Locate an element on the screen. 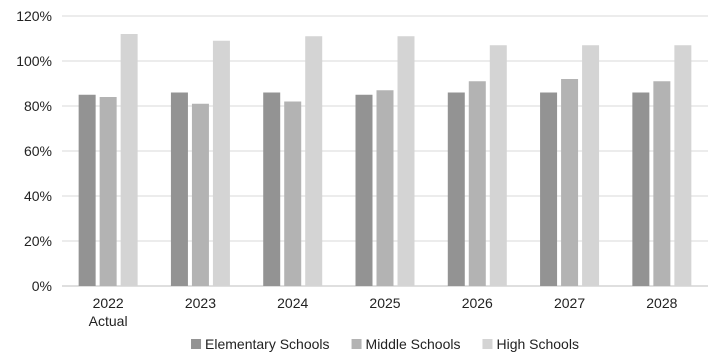 This screenshot has width=719, height=358. x-tick-label: 2023 is located at coordinates (200, 303).